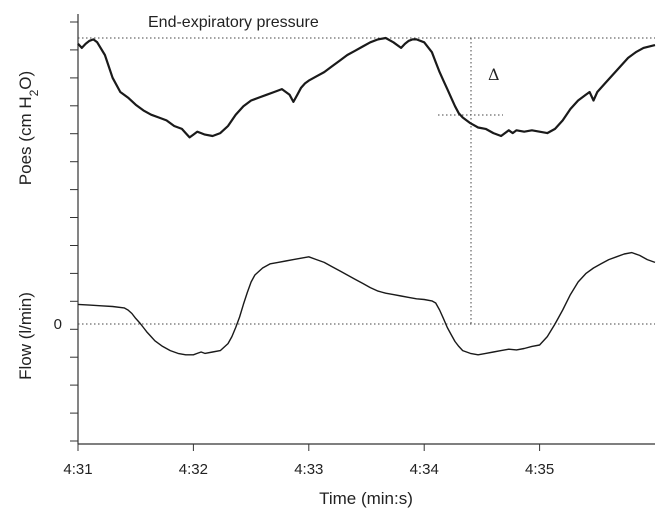 The width and height of the screenshot is (657, 510). I want to click on x-tick-label: 4:31, so click(77, 469).